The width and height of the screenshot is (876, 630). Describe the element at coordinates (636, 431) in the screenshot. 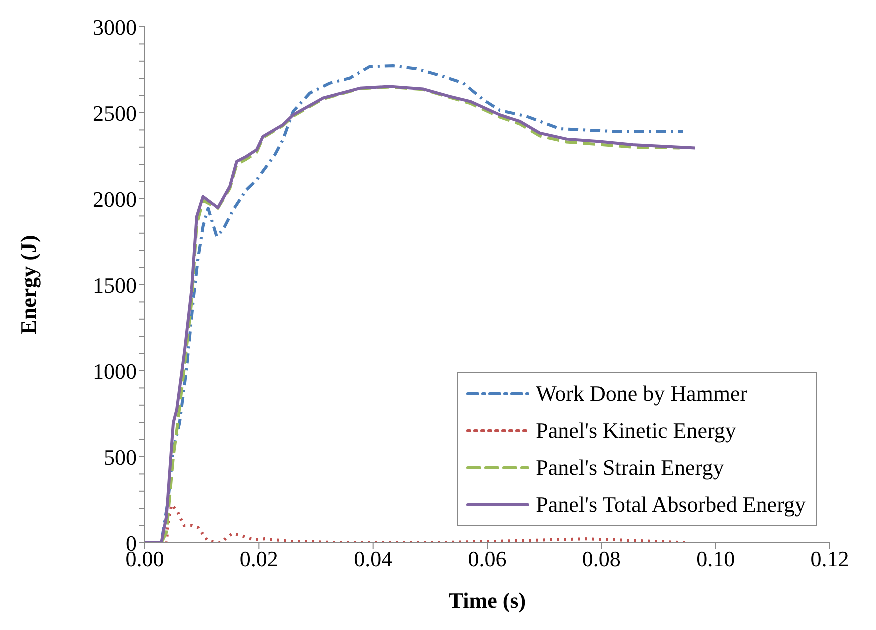

I see `legend-label: Panel's Kinetic Energy` at that location.